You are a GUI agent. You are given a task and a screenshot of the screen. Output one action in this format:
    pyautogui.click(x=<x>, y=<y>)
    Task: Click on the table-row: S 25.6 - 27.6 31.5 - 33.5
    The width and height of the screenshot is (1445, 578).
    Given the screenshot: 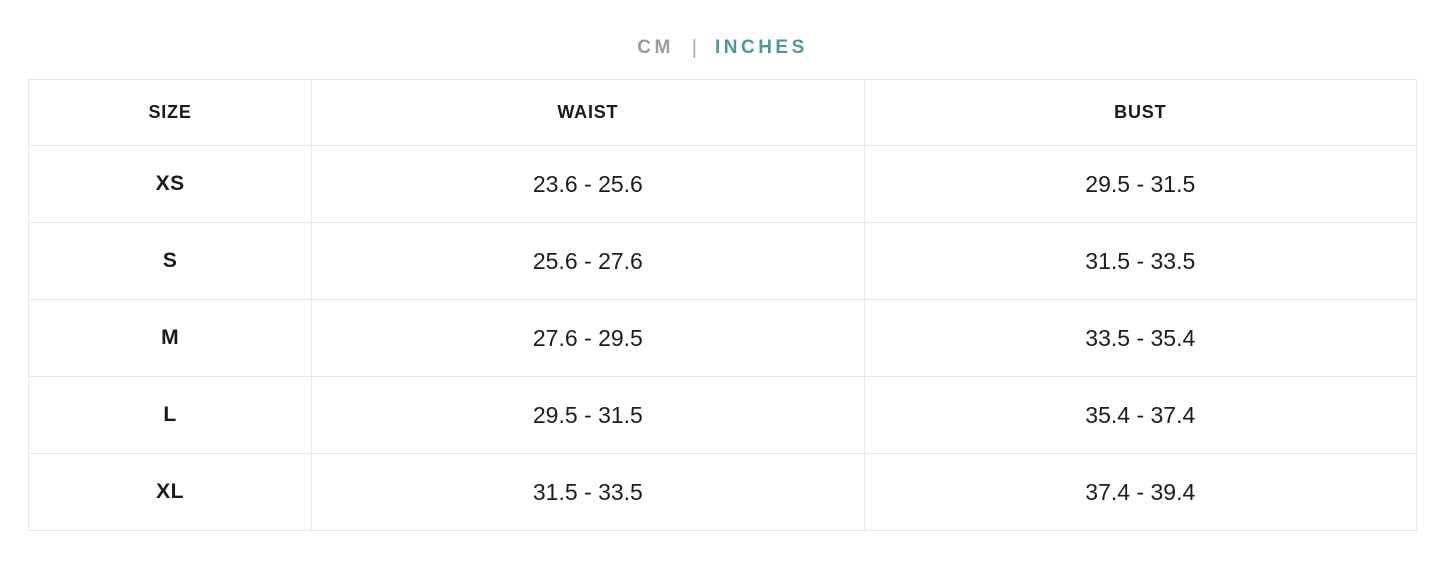 What is the action you would take?
    pyautogui.click(x=722, y=261)
    